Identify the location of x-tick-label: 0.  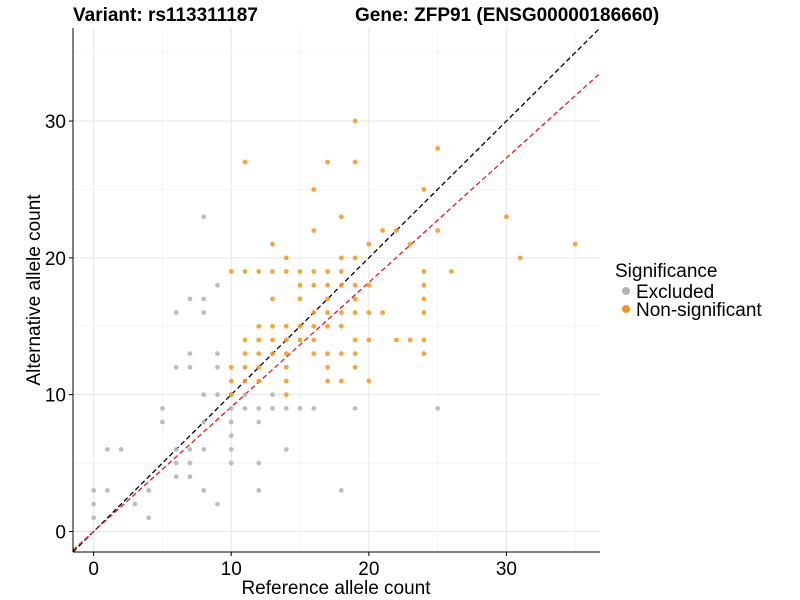
(93, 569).